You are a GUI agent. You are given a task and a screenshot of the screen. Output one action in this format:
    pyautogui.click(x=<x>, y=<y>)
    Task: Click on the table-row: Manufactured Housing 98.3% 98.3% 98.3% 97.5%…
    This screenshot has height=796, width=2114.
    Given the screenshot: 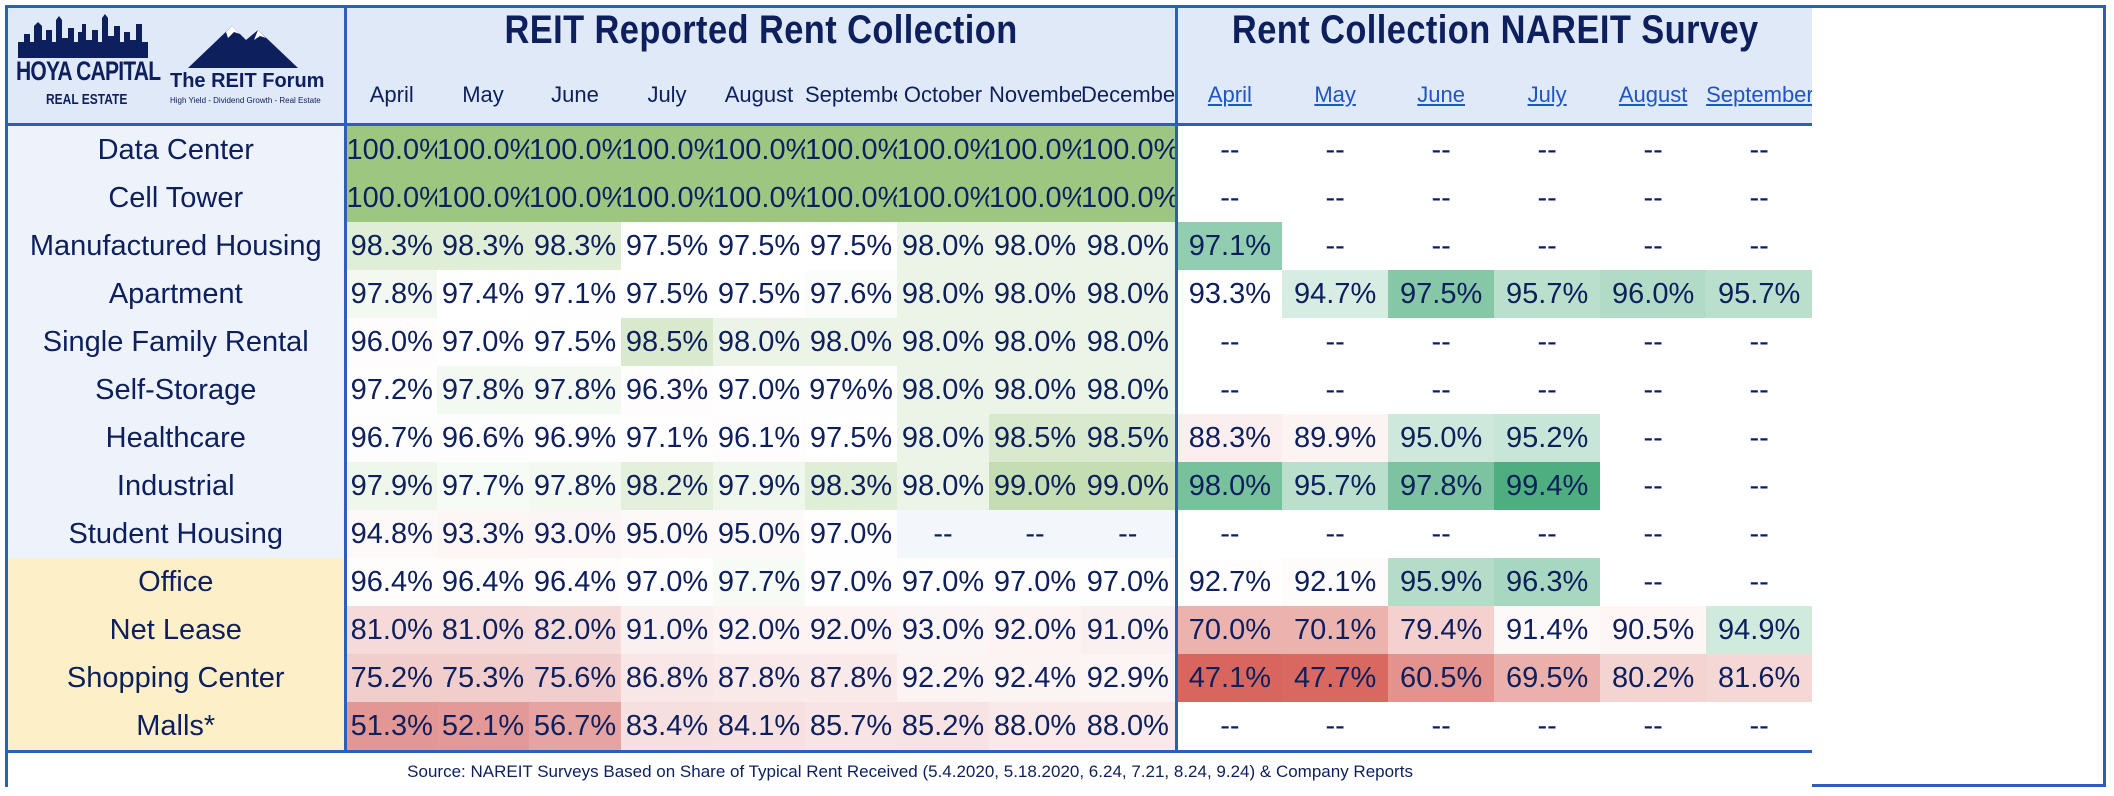 What is the action you would take?
    pyautogui.click(x=910, y=246)
    